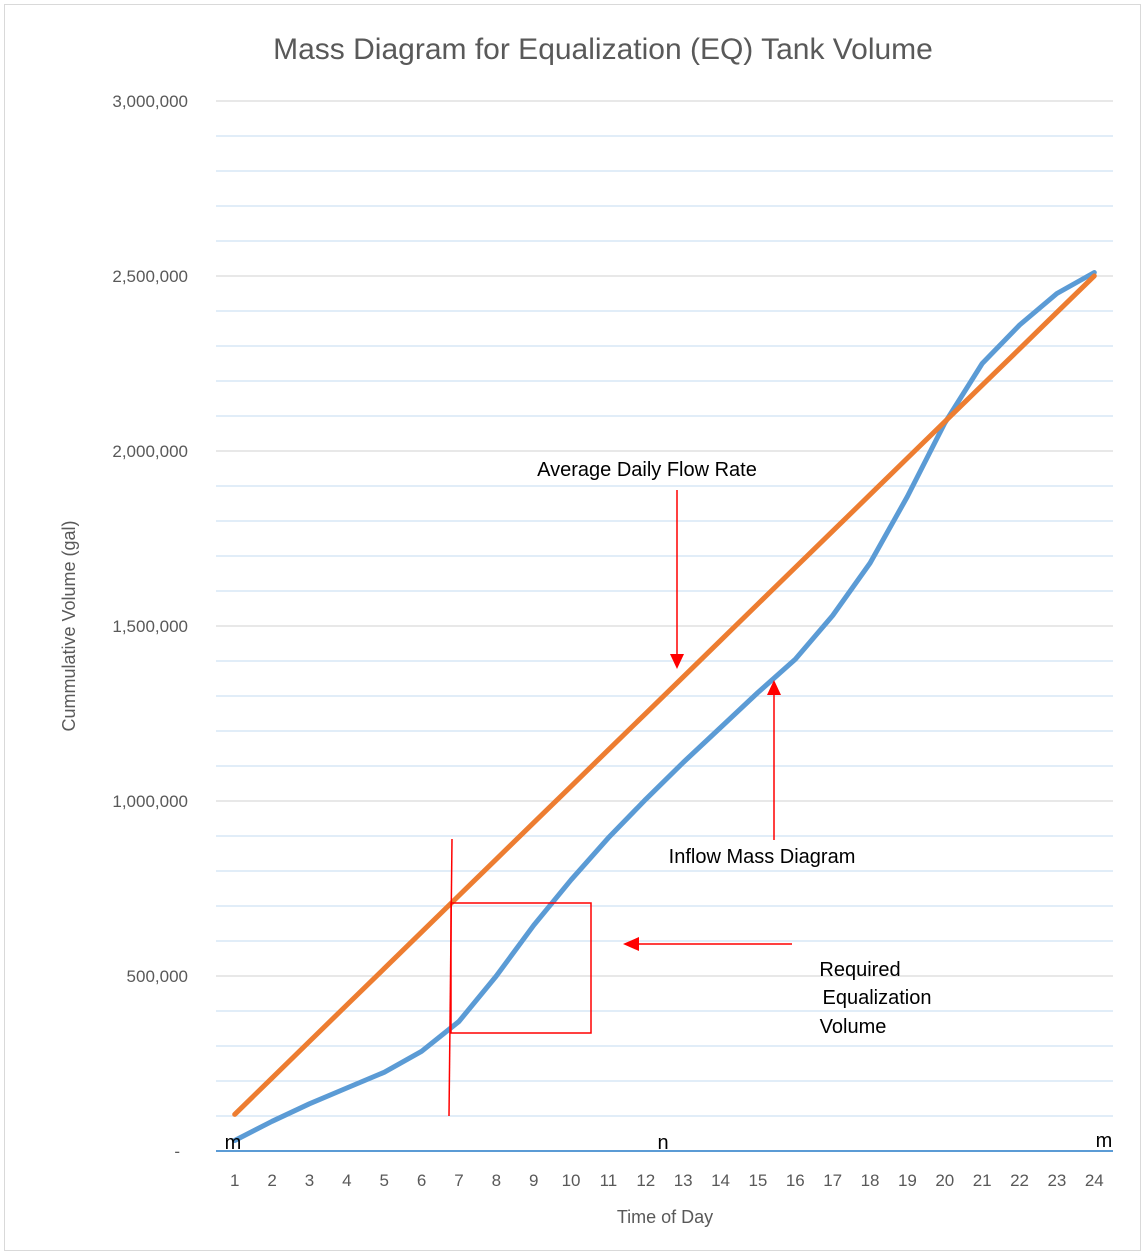  What do you see at coordinates (662, 1143) in the screenshot?
I see `axis-mark-n: n` at bounding box center [662, 1143].